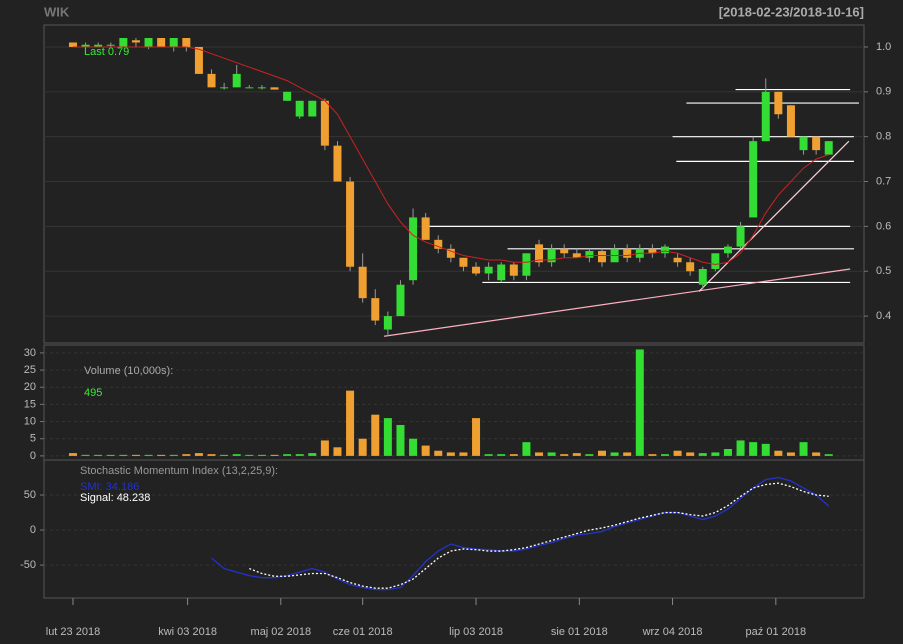 Image resolution: width=903 pixels, height=644 pixels. Describe the element at coordinates (30, 421) in the screenshot. I see `y-tick-label: 10` at that location.